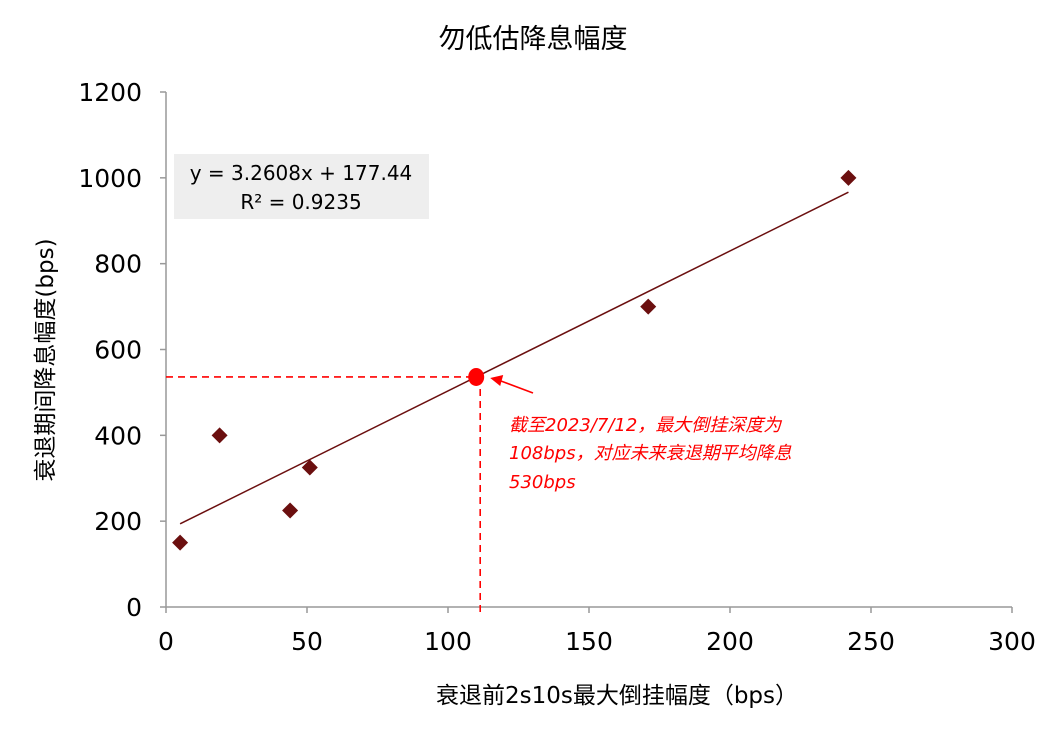  Describe the element at coordinates (515, 386) in the screenshot. I see `annotation-arrow-line` at that location.